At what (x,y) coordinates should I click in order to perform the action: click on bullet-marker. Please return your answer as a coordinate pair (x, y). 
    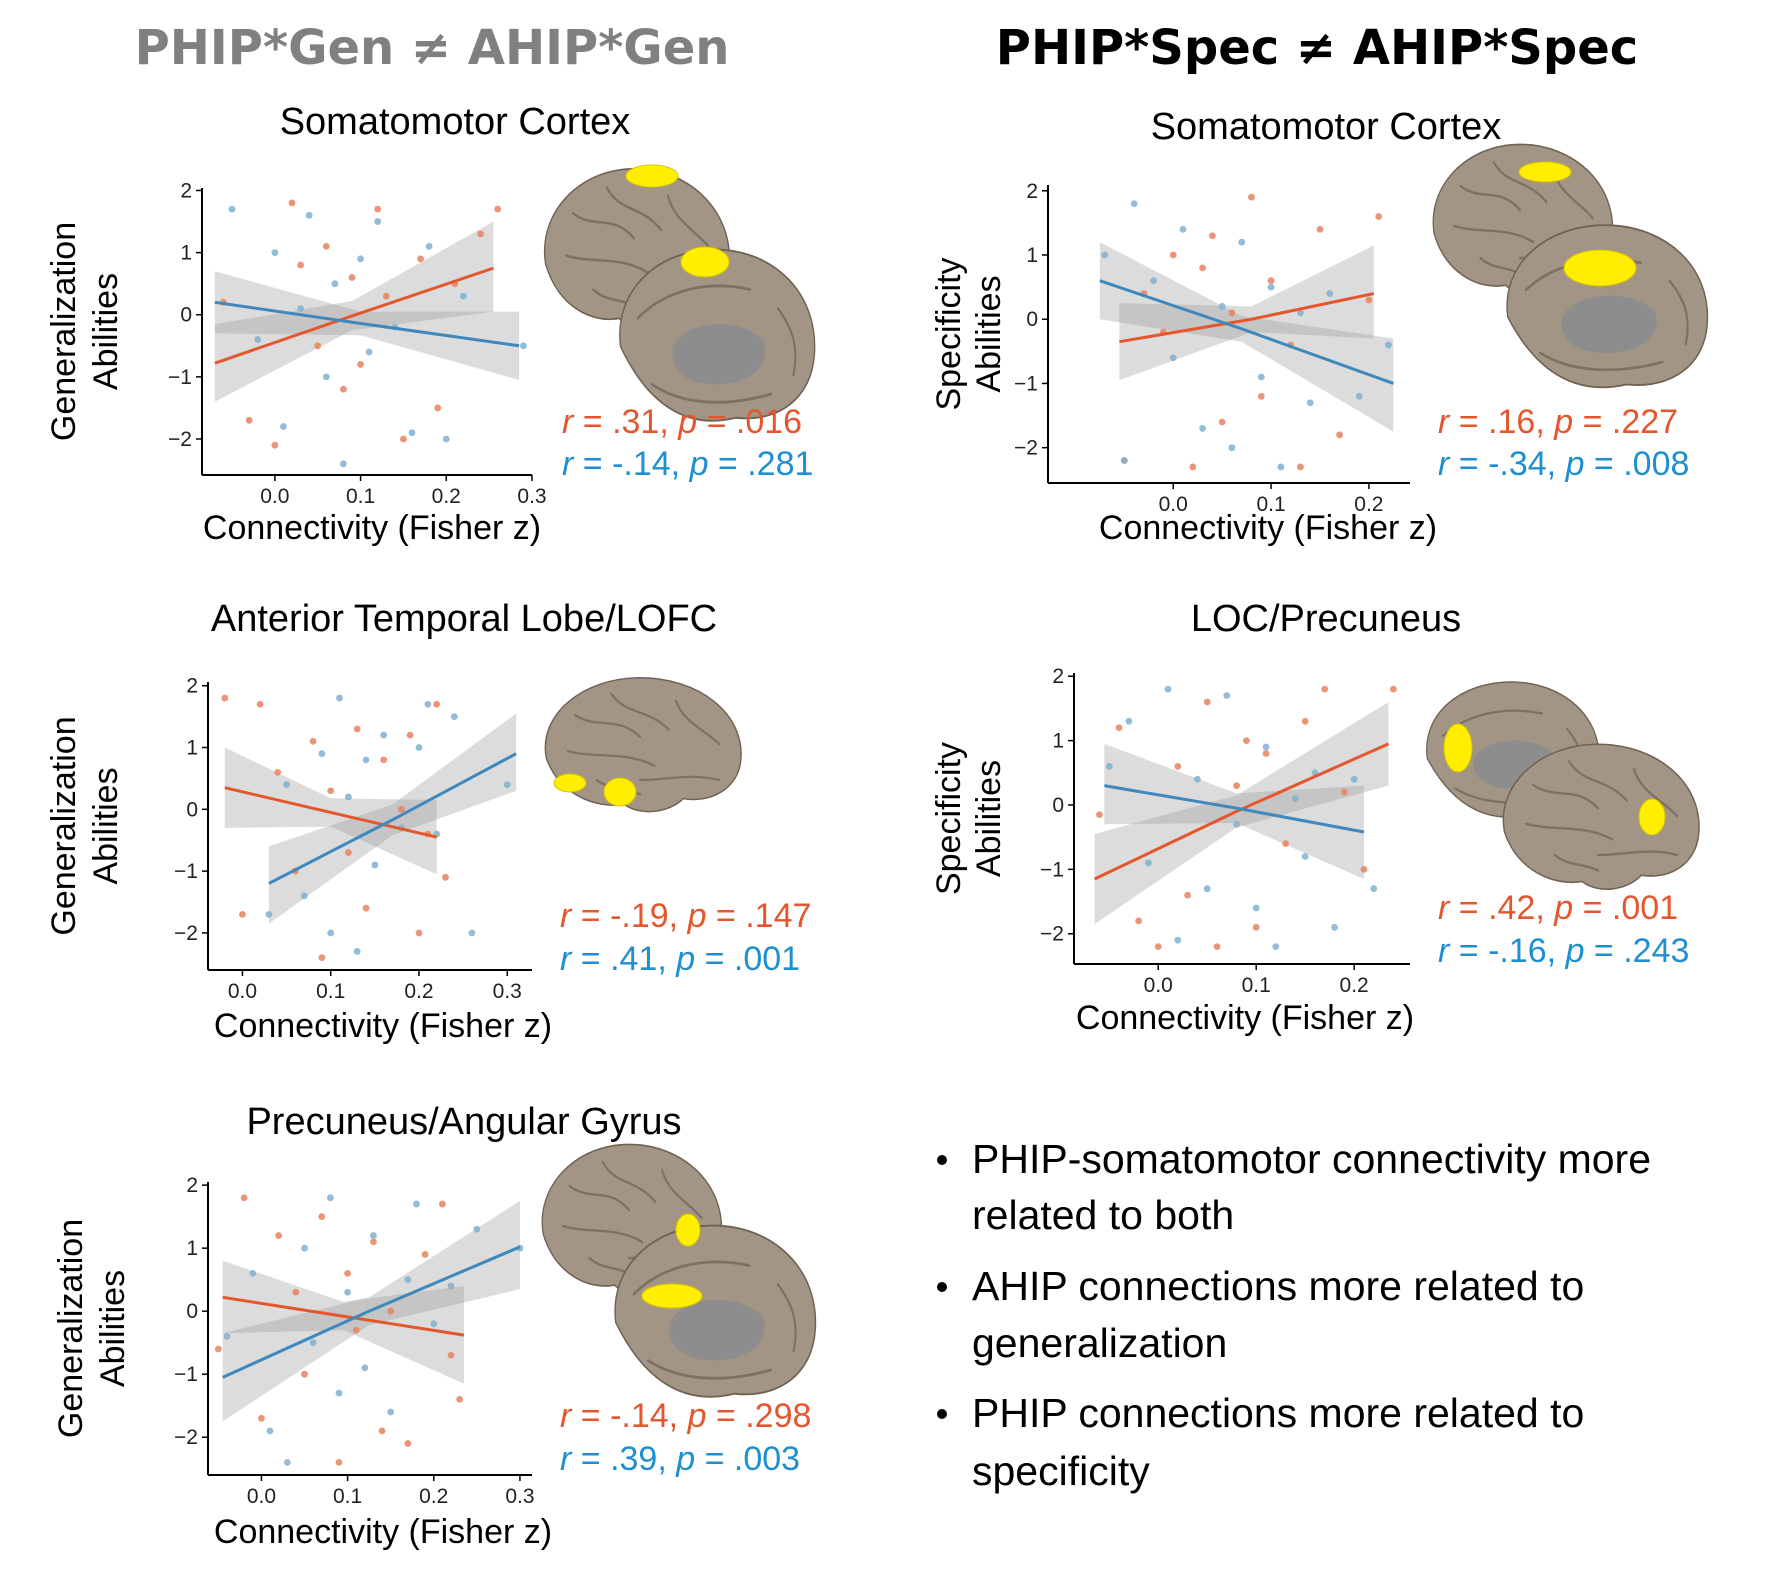
    Looking at the image, I should click on (942, 1414).